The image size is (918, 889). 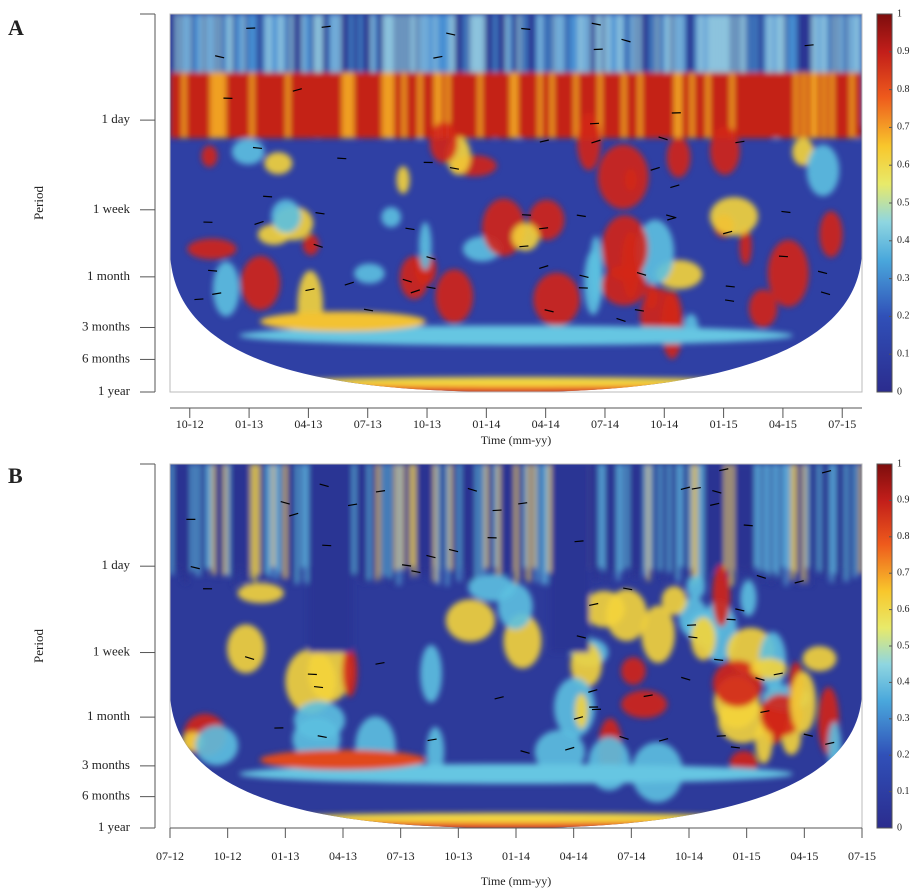 I want to click on y-axis-label: Period, so click(x=38, y=203).